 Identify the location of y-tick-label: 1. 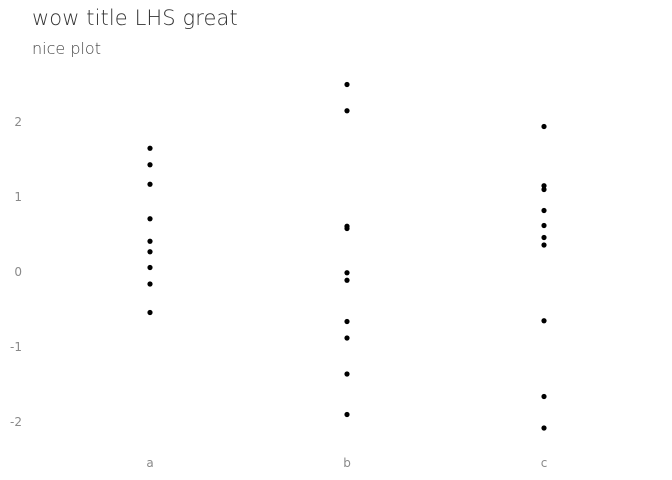
(18, 197).